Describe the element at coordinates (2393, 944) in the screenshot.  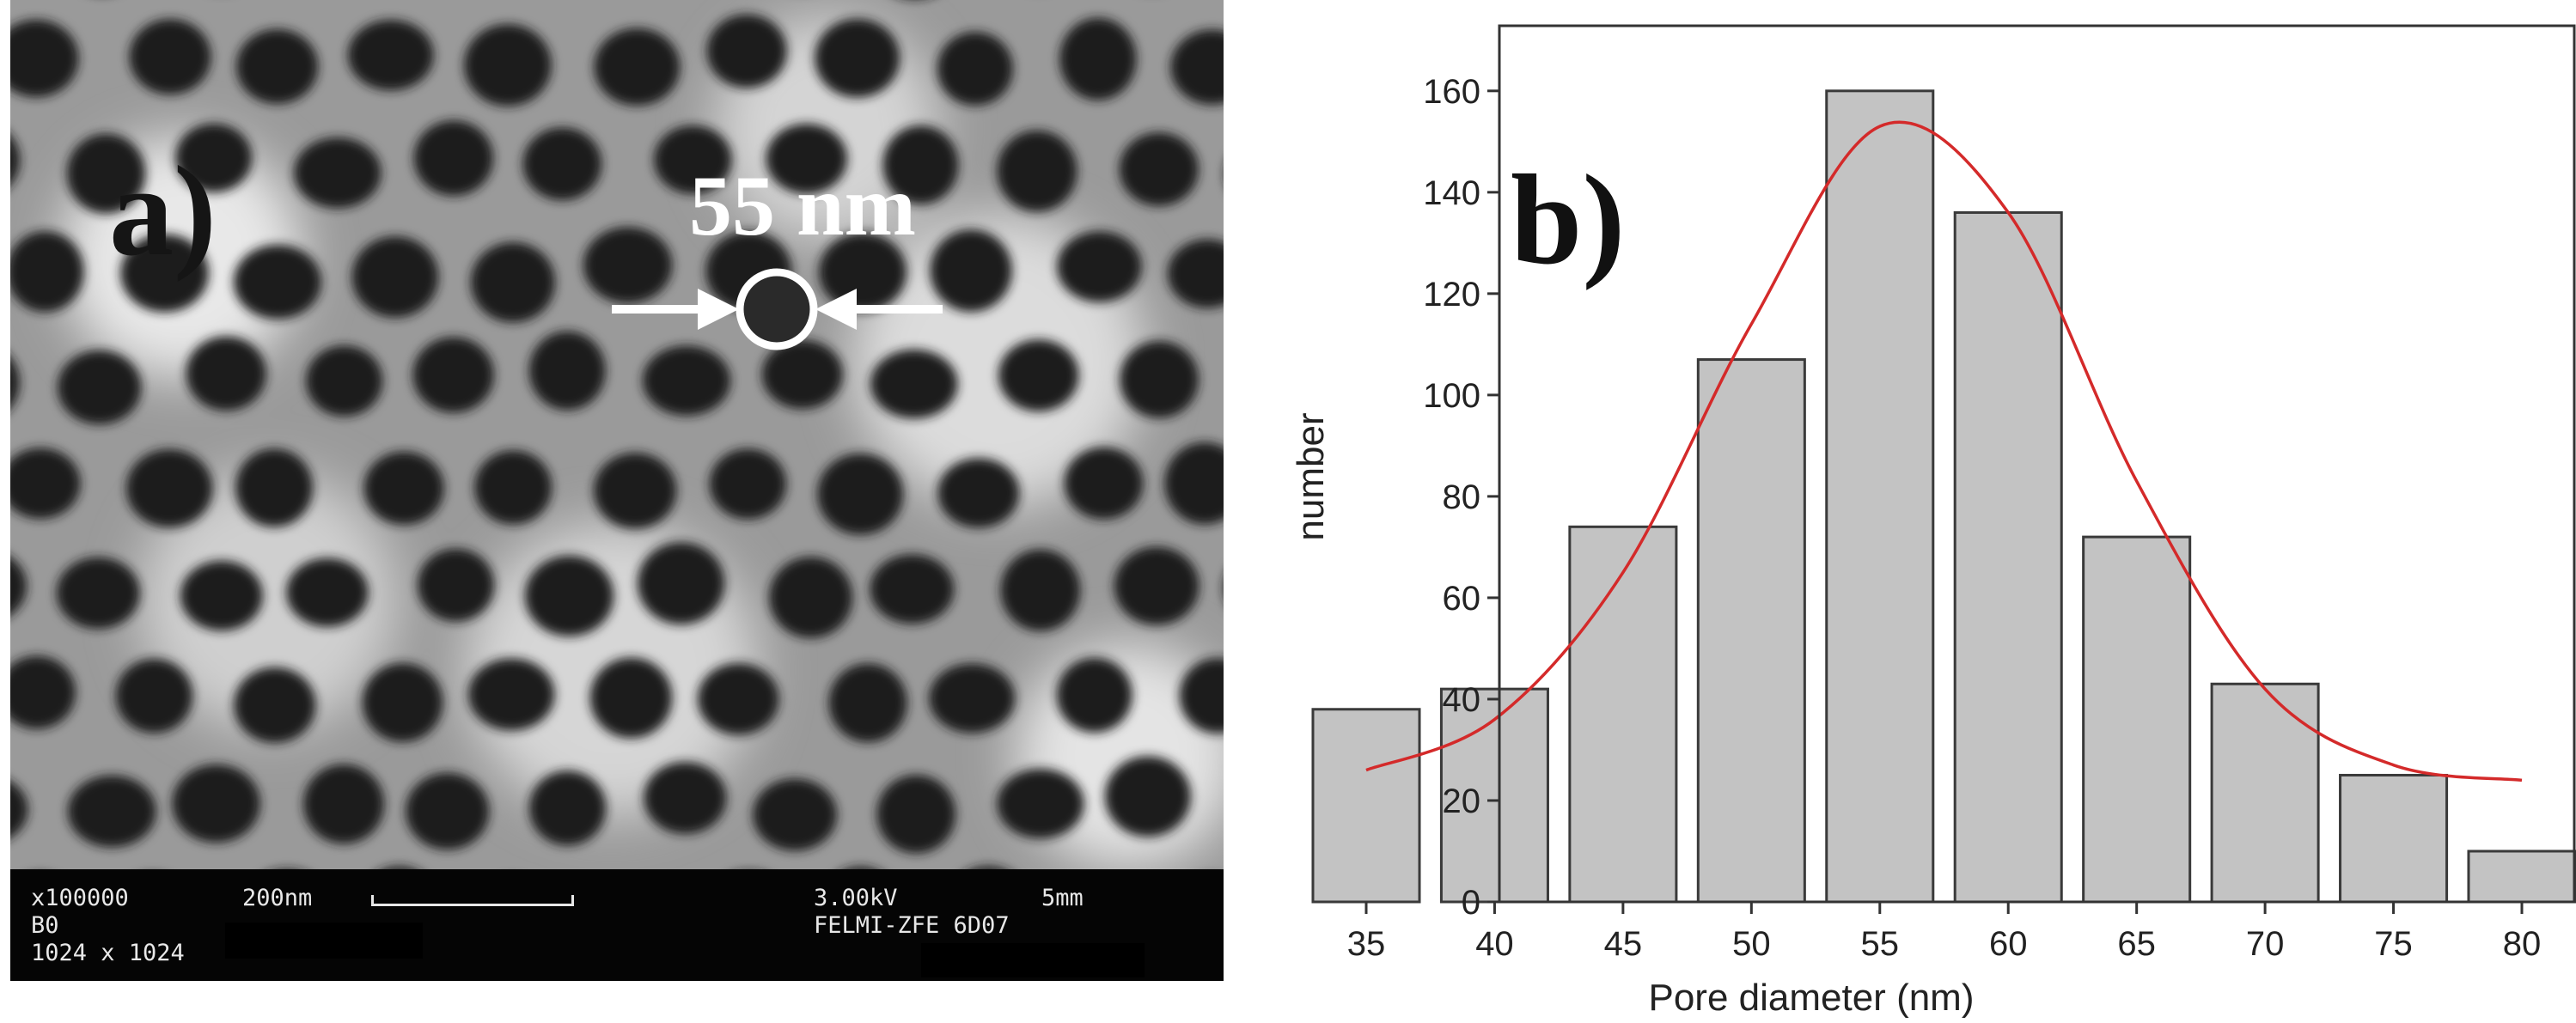
I see `x-tick-label: 75` at that location.